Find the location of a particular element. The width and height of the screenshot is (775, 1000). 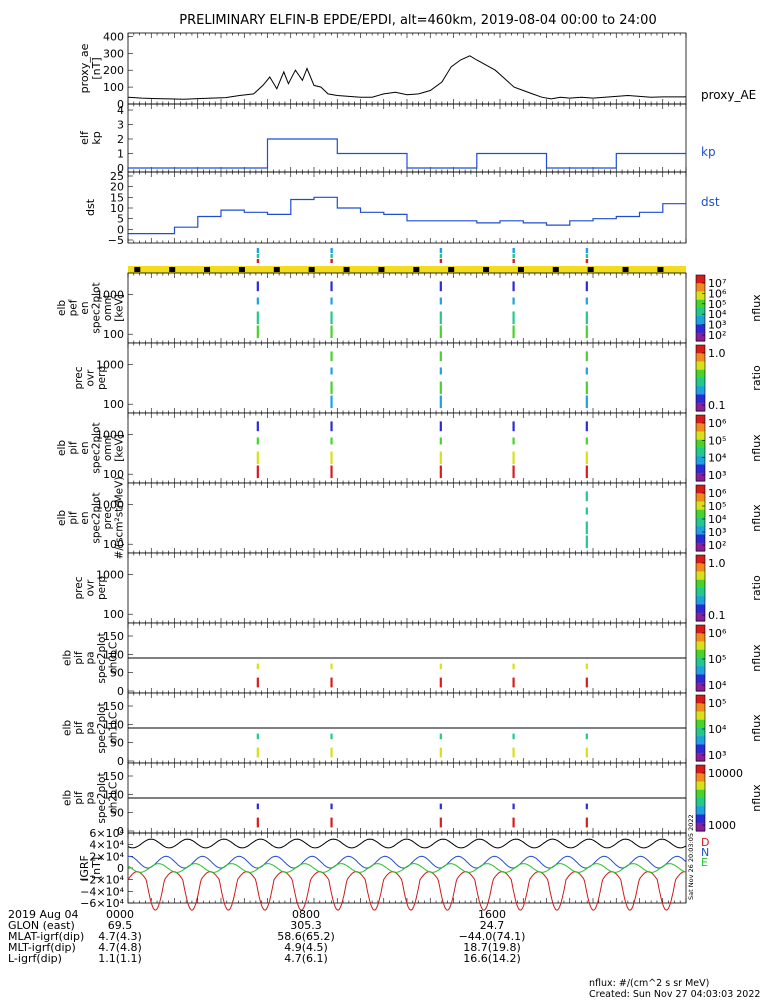

x-axis-row-value: 0000 is located at coordinates (120, 914).